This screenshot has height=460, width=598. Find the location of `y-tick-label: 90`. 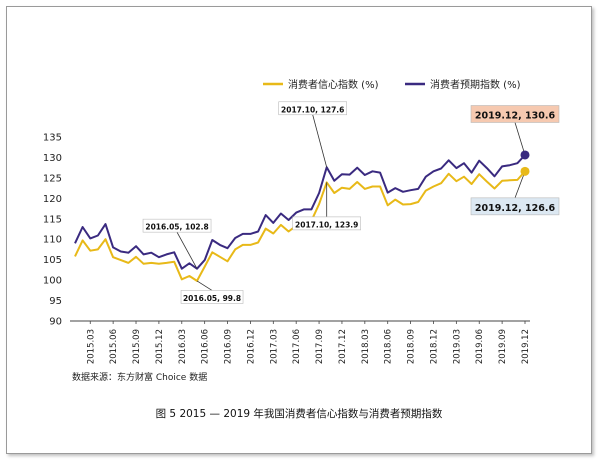

y-tick-label: 90 is located at coordinates (55, 322).